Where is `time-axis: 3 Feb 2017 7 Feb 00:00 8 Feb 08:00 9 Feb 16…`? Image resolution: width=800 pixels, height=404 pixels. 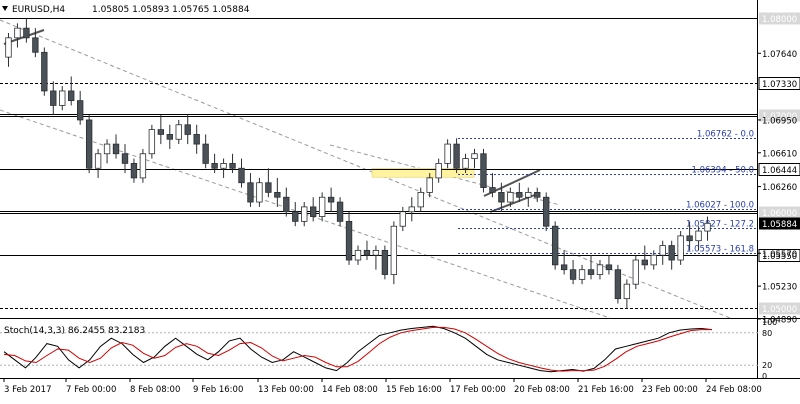
time-axis: 3 Feb 2017 7 Feb 00:00 8 Feb 08:00 9 Feb 16… is located at coordinates (382, 386).